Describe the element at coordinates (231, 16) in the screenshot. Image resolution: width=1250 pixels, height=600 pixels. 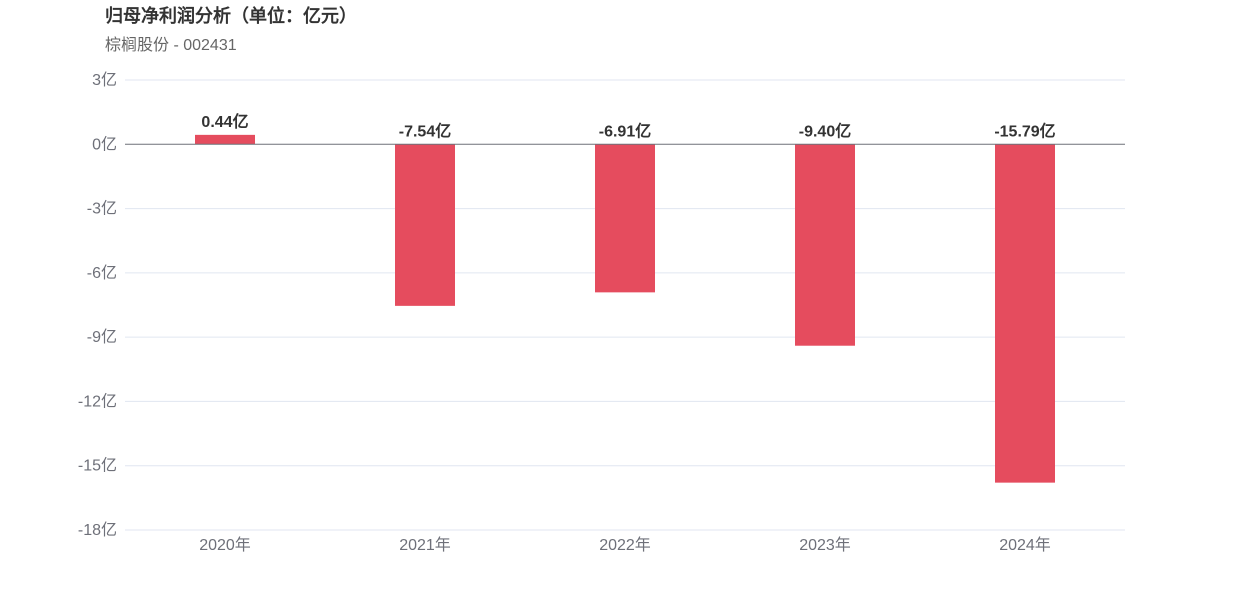
I see `chart-title: 归母净利润分析（单位：亿元）` at that location.